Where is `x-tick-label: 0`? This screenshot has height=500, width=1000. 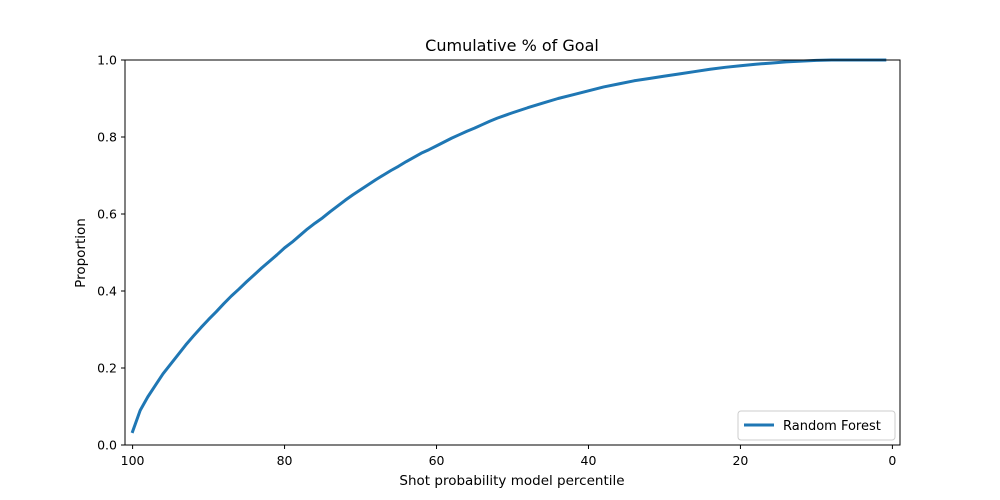
x-tick-label: 0 is located at coordinates (892, 460).